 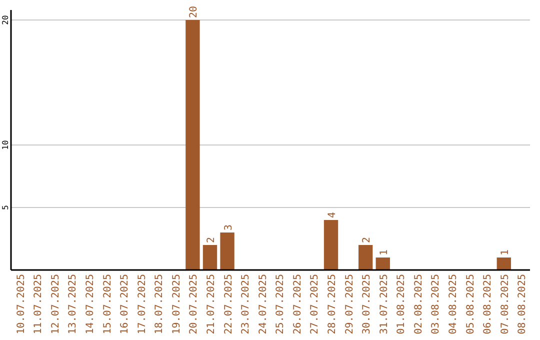 I want to click on x-tick-label: 13.07.2025, so click(x=73, y=304).